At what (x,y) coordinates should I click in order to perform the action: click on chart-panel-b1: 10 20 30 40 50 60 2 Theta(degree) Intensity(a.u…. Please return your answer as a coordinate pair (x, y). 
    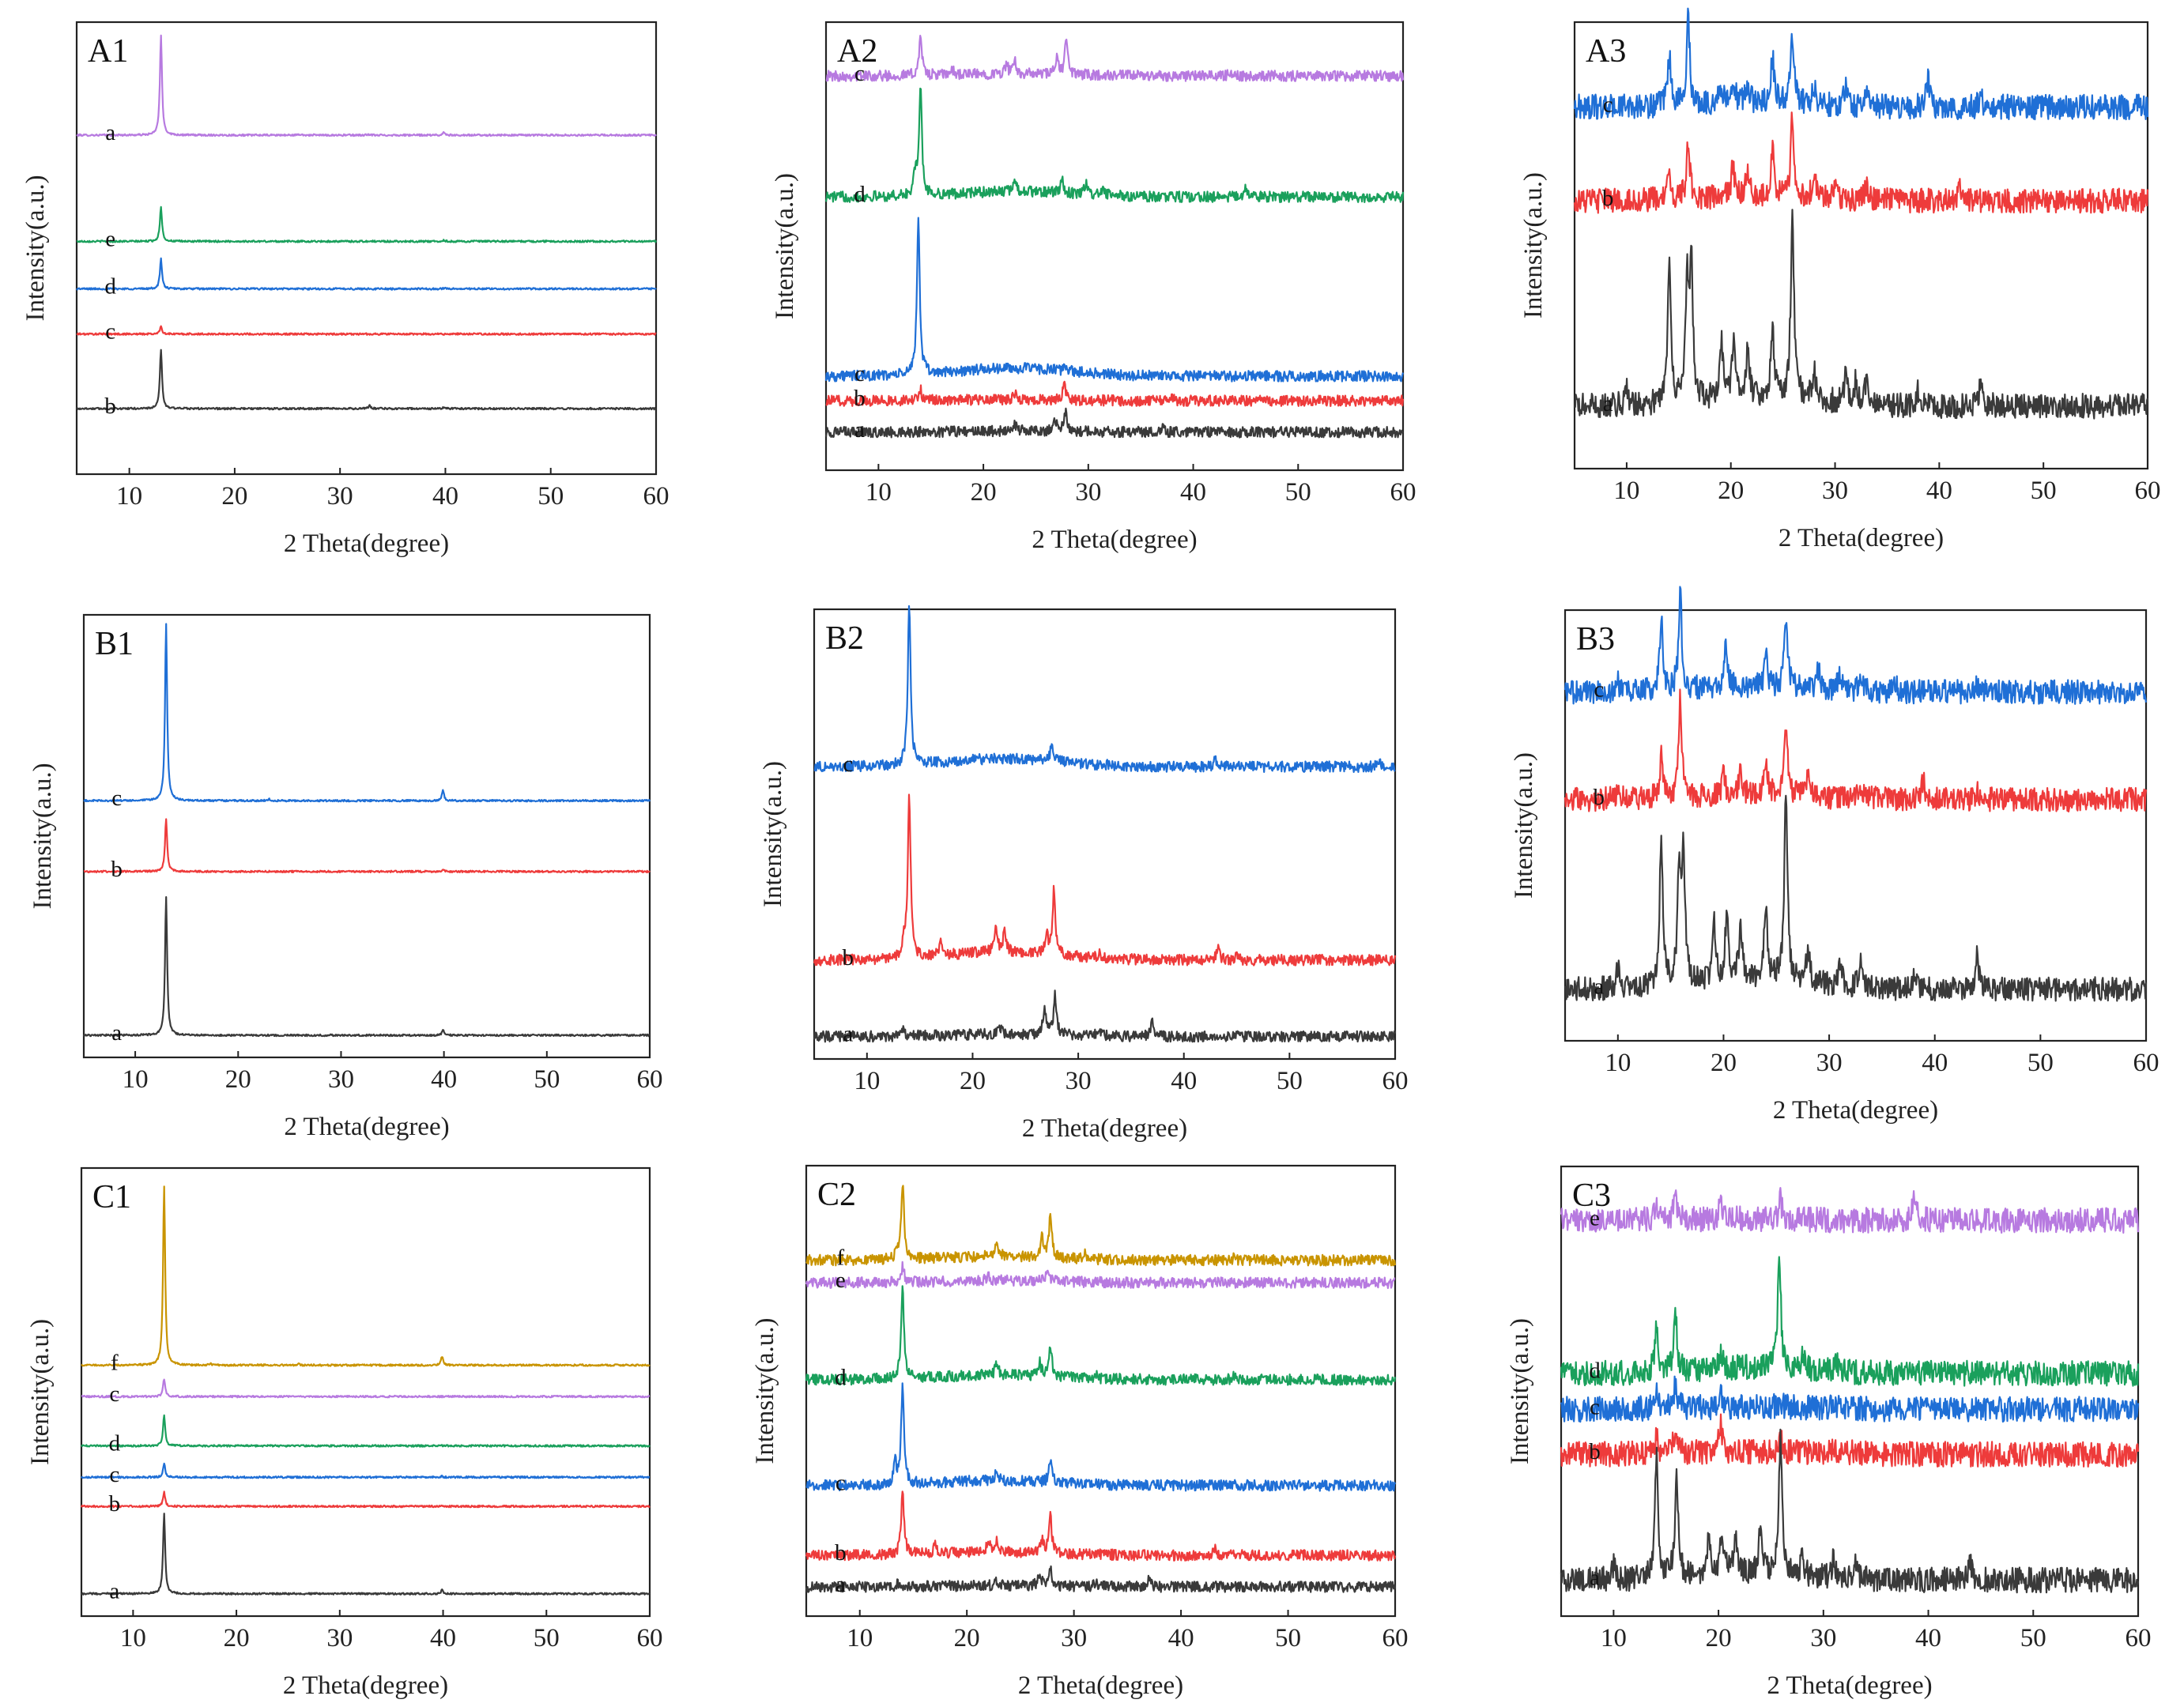
    Looking at the image, I should click on (345, 877).